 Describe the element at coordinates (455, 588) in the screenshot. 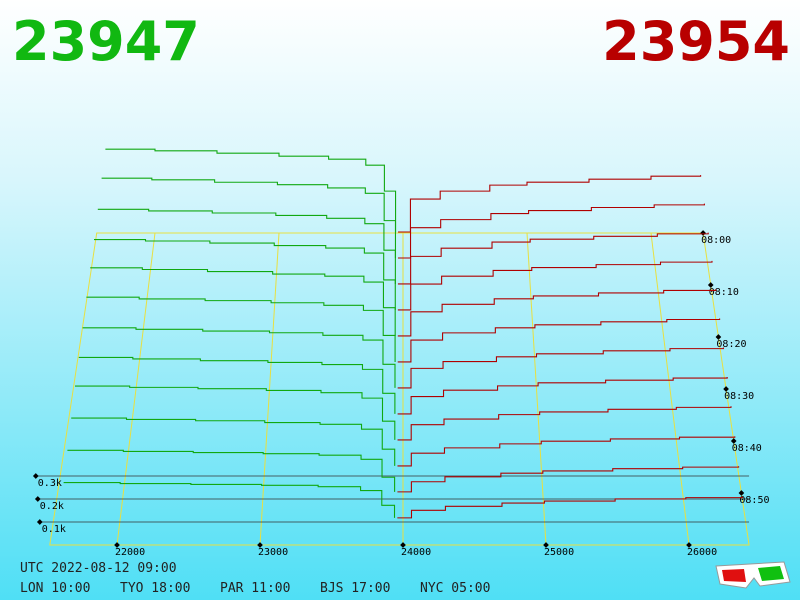

I see `clock: NYC 05:00` at that location.